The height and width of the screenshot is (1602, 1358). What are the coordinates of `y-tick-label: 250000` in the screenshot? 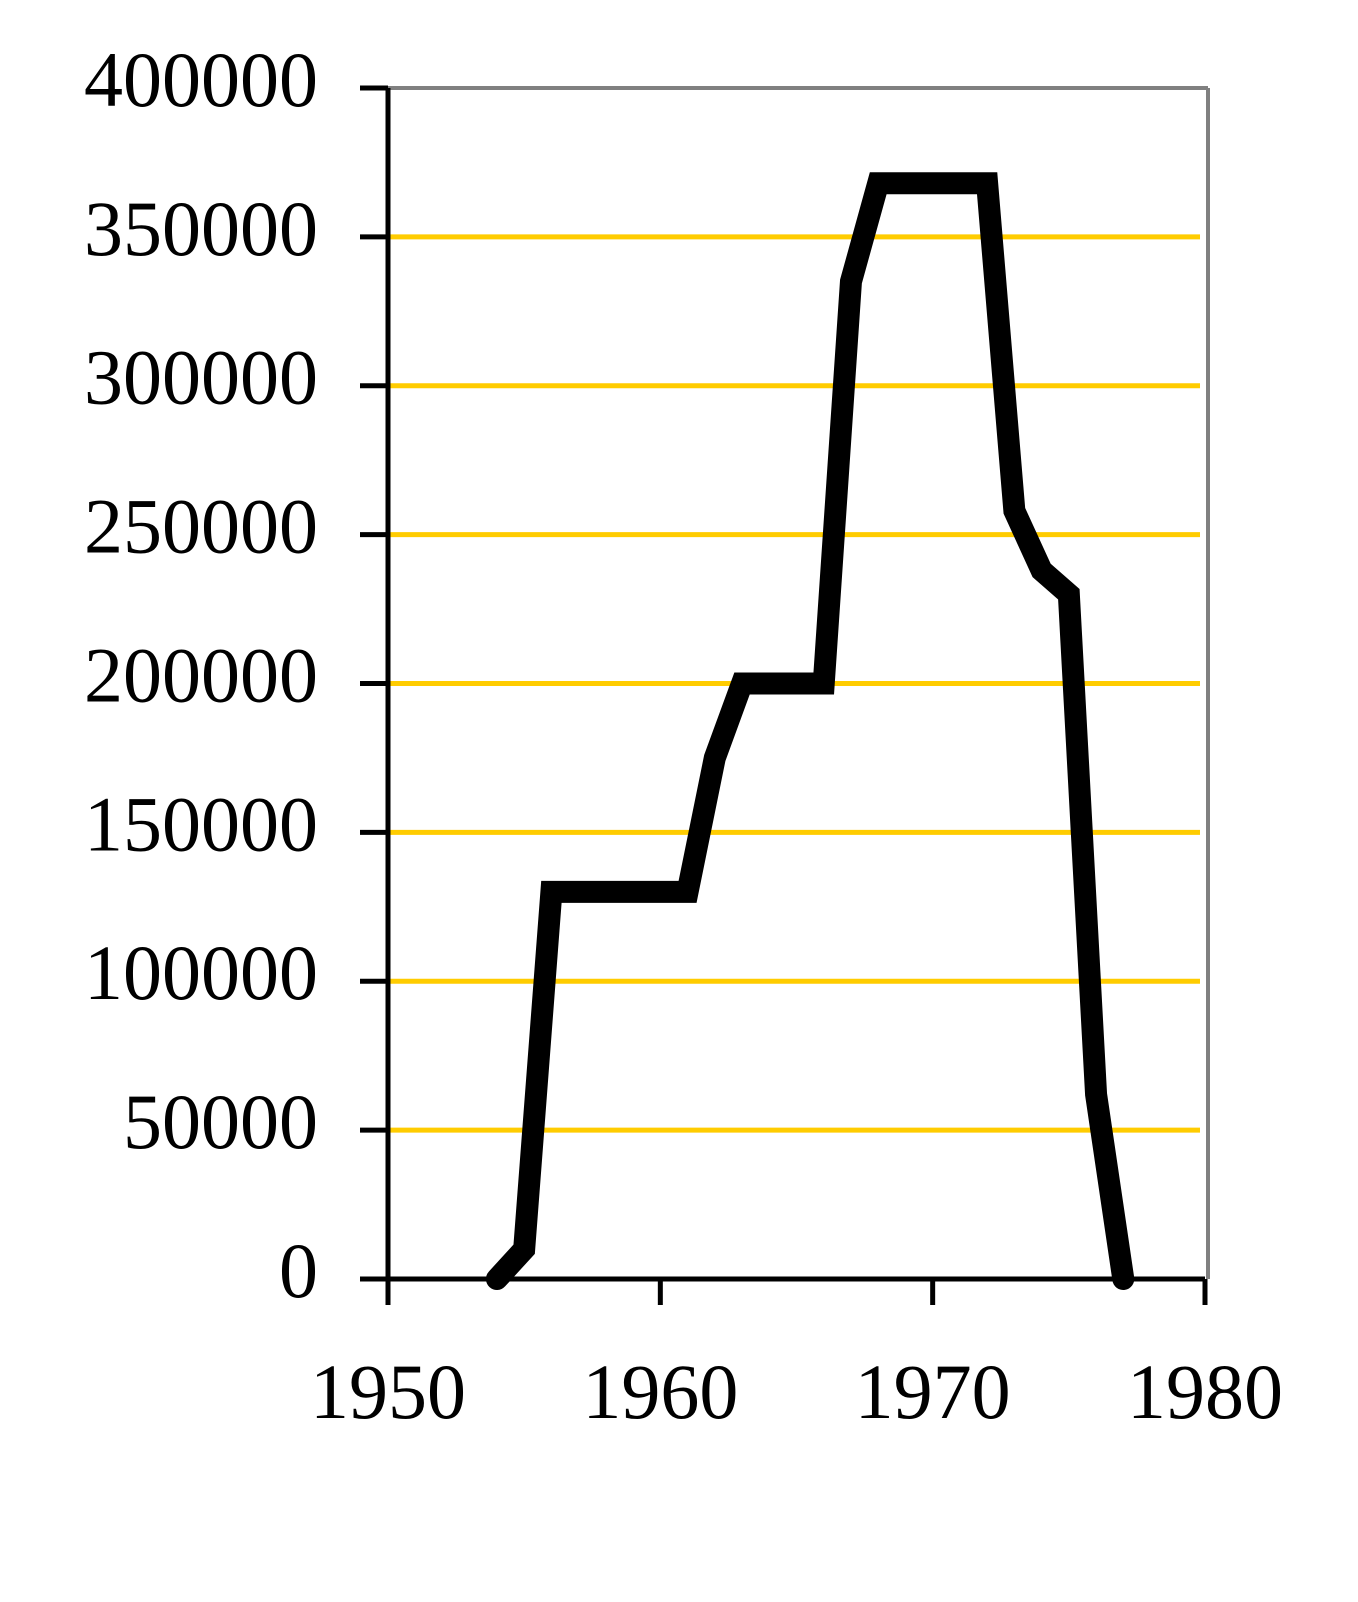 It's located at (201, 526).